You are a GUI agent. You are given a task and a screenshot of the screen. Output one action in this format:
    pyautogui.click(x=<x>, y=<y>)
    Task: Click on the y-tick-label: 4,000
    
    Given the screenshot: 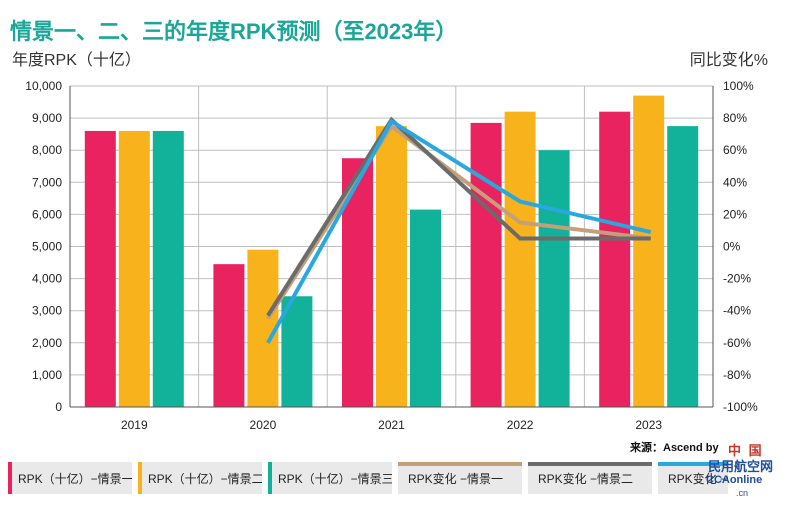 What is the action you would take?
    pyautogui.click(x=47, y=279)
    